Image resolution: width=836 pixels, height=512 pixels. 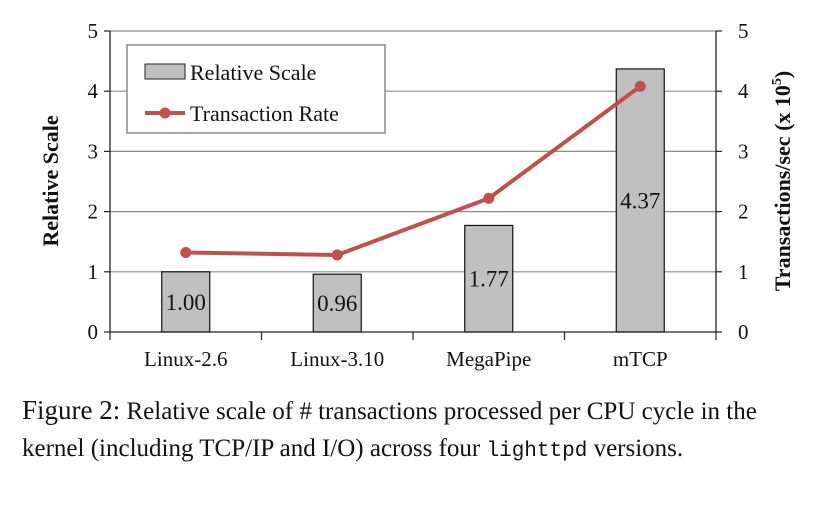 What do you see at coordinates (253, 72) in the screenshot?
I see `legend-entry-relative-scale: Relative Scale` at bounding box center [253, 72].